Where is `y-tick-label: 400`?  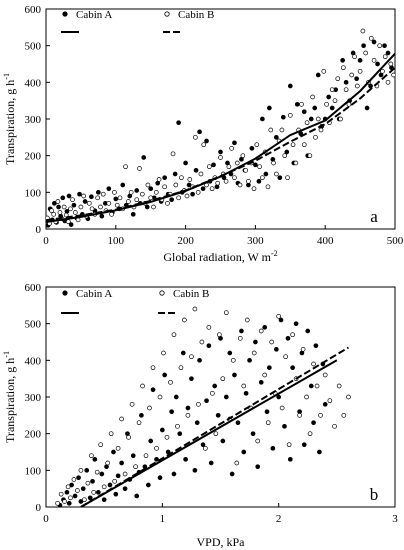 y-tick-label: 400 is located at coordinates (33, 83).